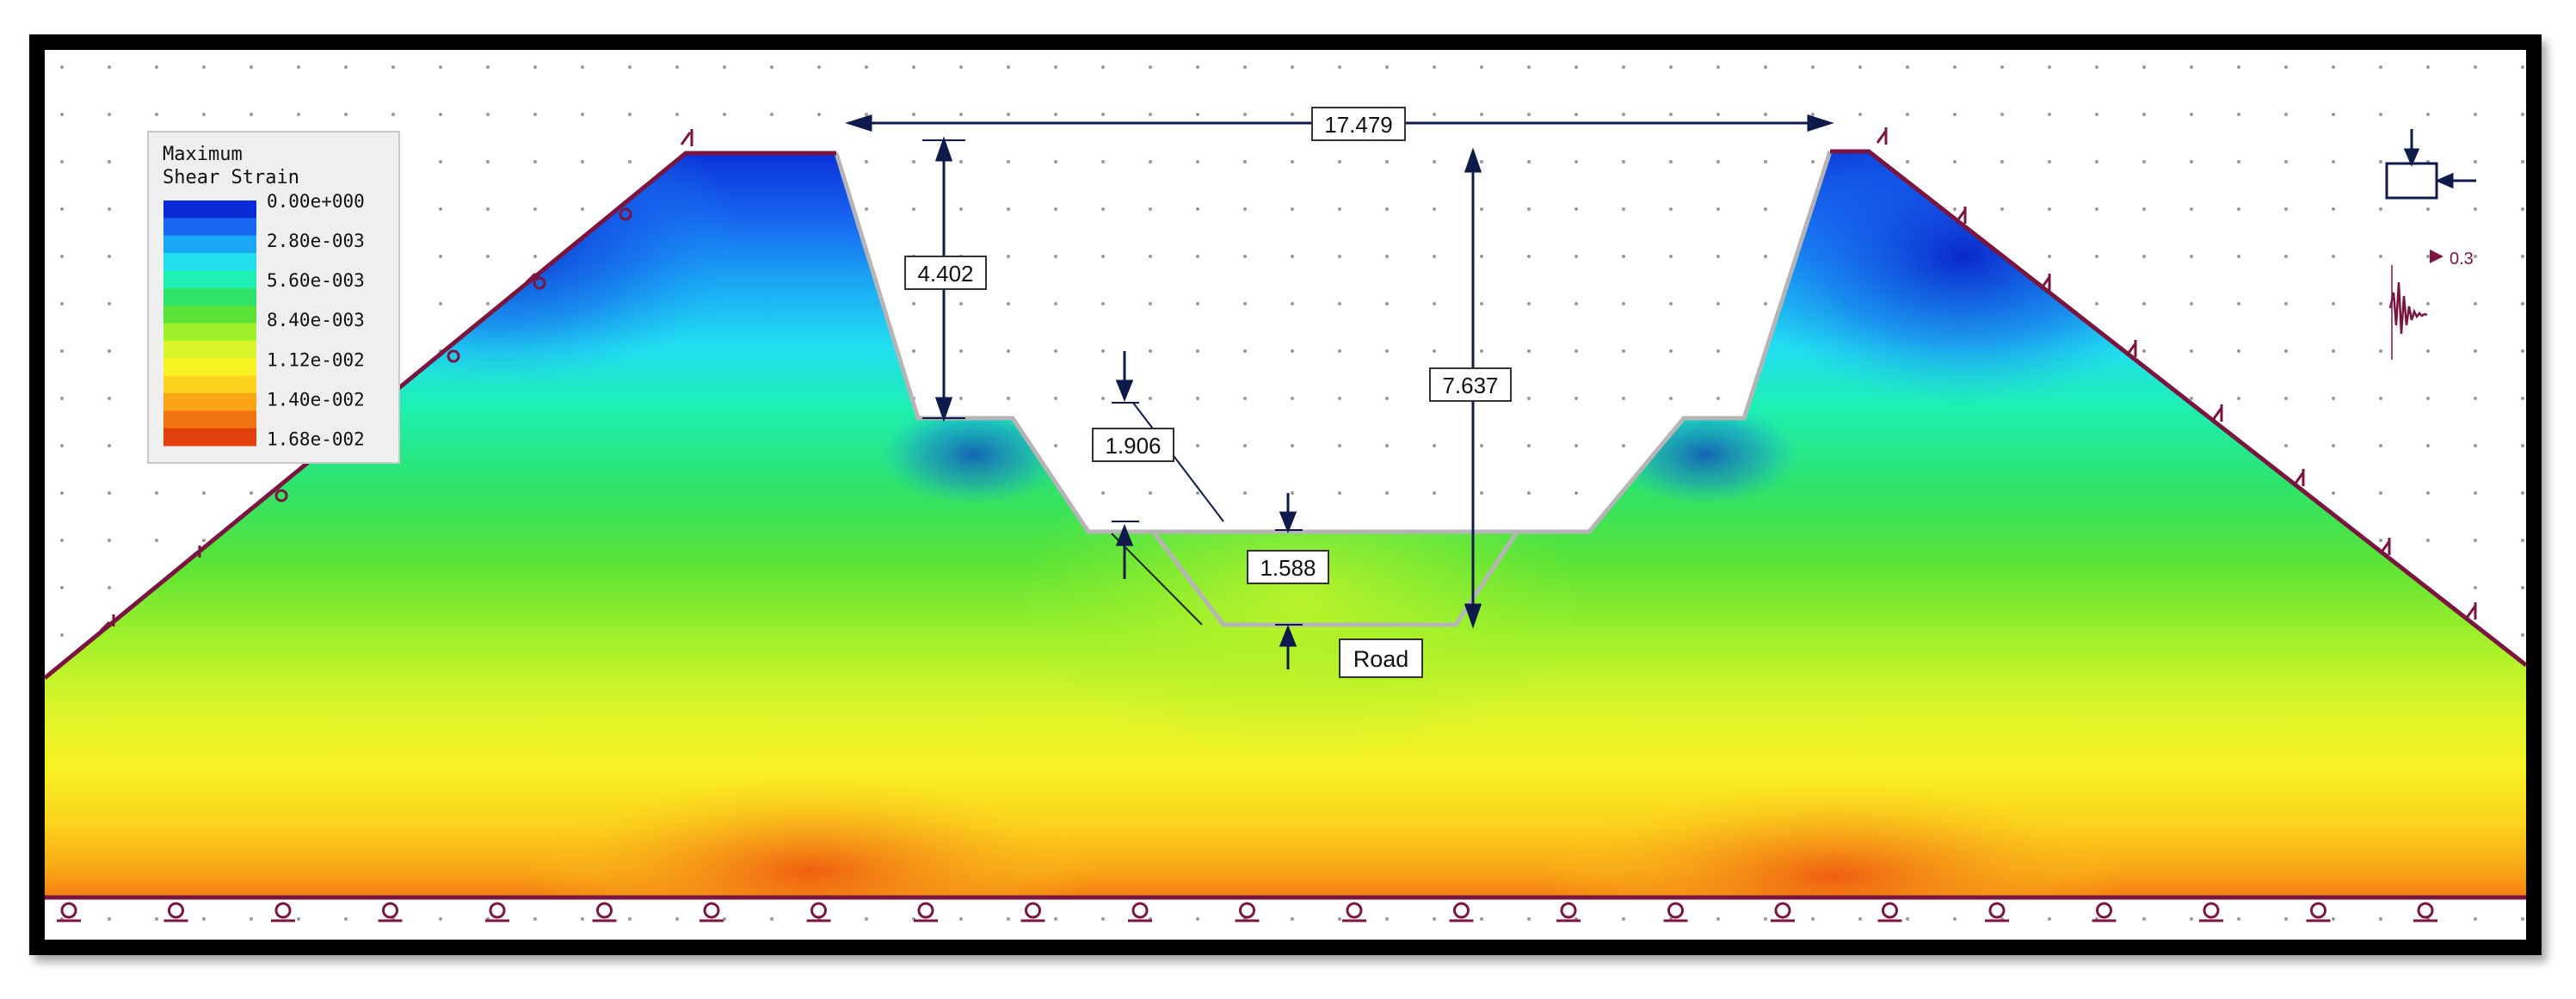 The image size is (2576, 999). I want to click on legend-title-line2: Shear Strain, so click(231, 177).